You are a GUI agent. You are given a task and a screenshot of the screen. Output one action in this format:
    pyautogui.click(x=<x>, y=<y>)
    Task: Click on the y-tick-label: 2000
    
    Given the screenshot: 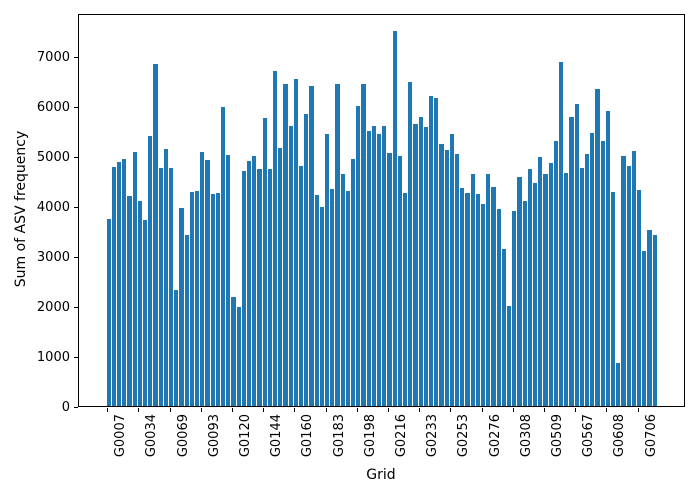 What is the action you would take?
    pyautogui.click(x=53, y=307)
    